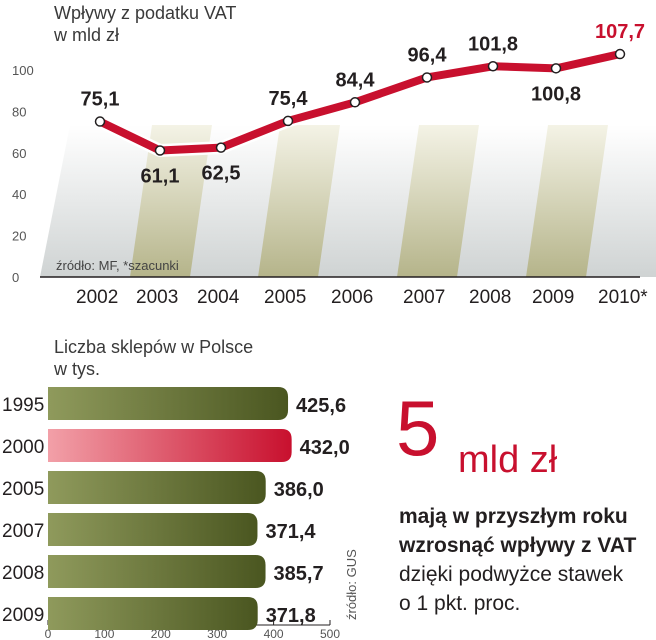 The image size is (656, 640). Describe the element at coordinates (508, 460) in the screenshot. I see `callout-unit: mld zł` at that location.